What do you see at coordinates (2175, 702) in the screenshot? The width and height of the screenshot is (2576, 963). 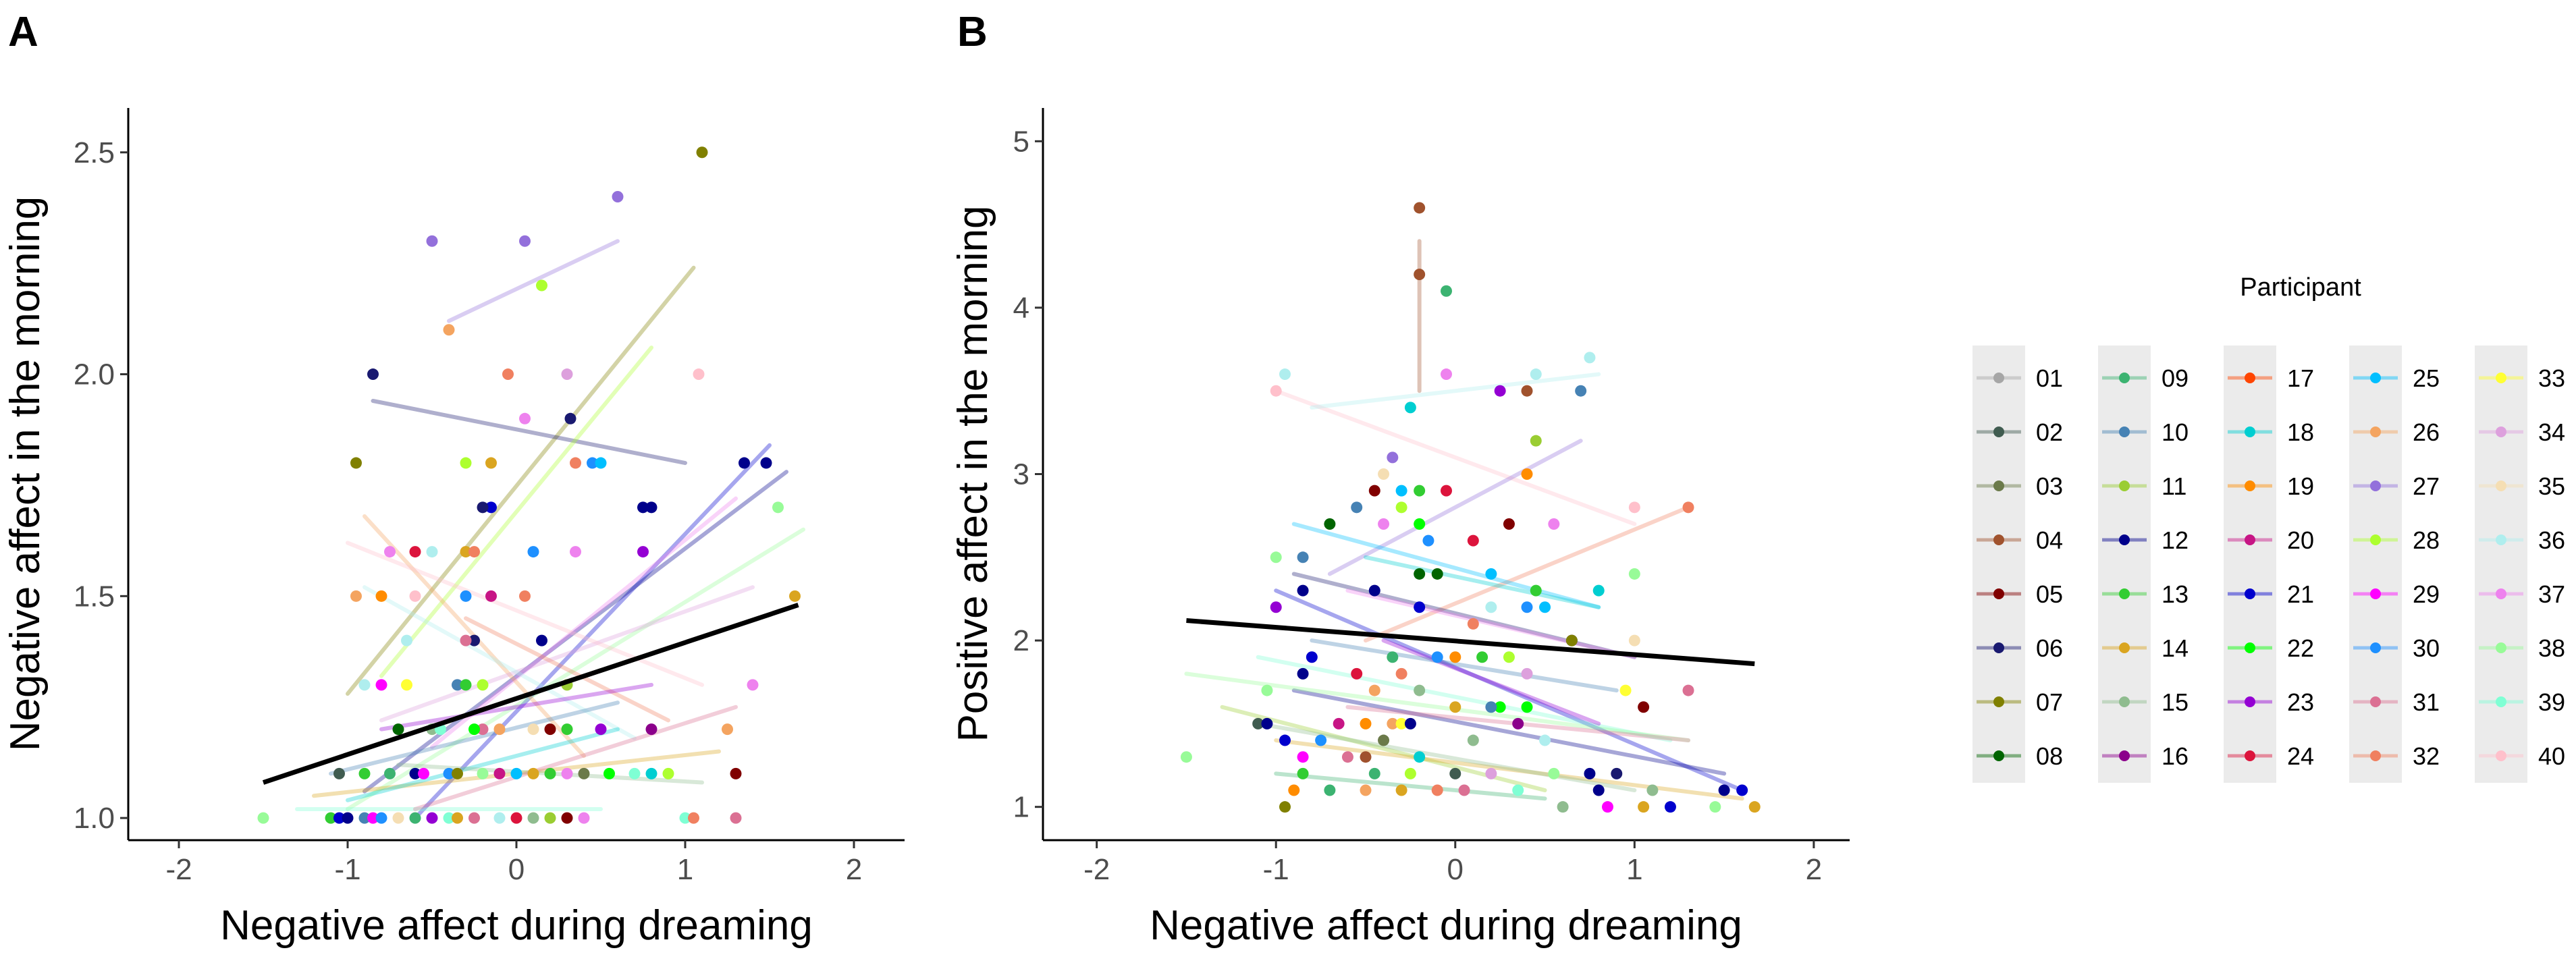 I see `legend-label: 15` at bounding box center [2175, 702].